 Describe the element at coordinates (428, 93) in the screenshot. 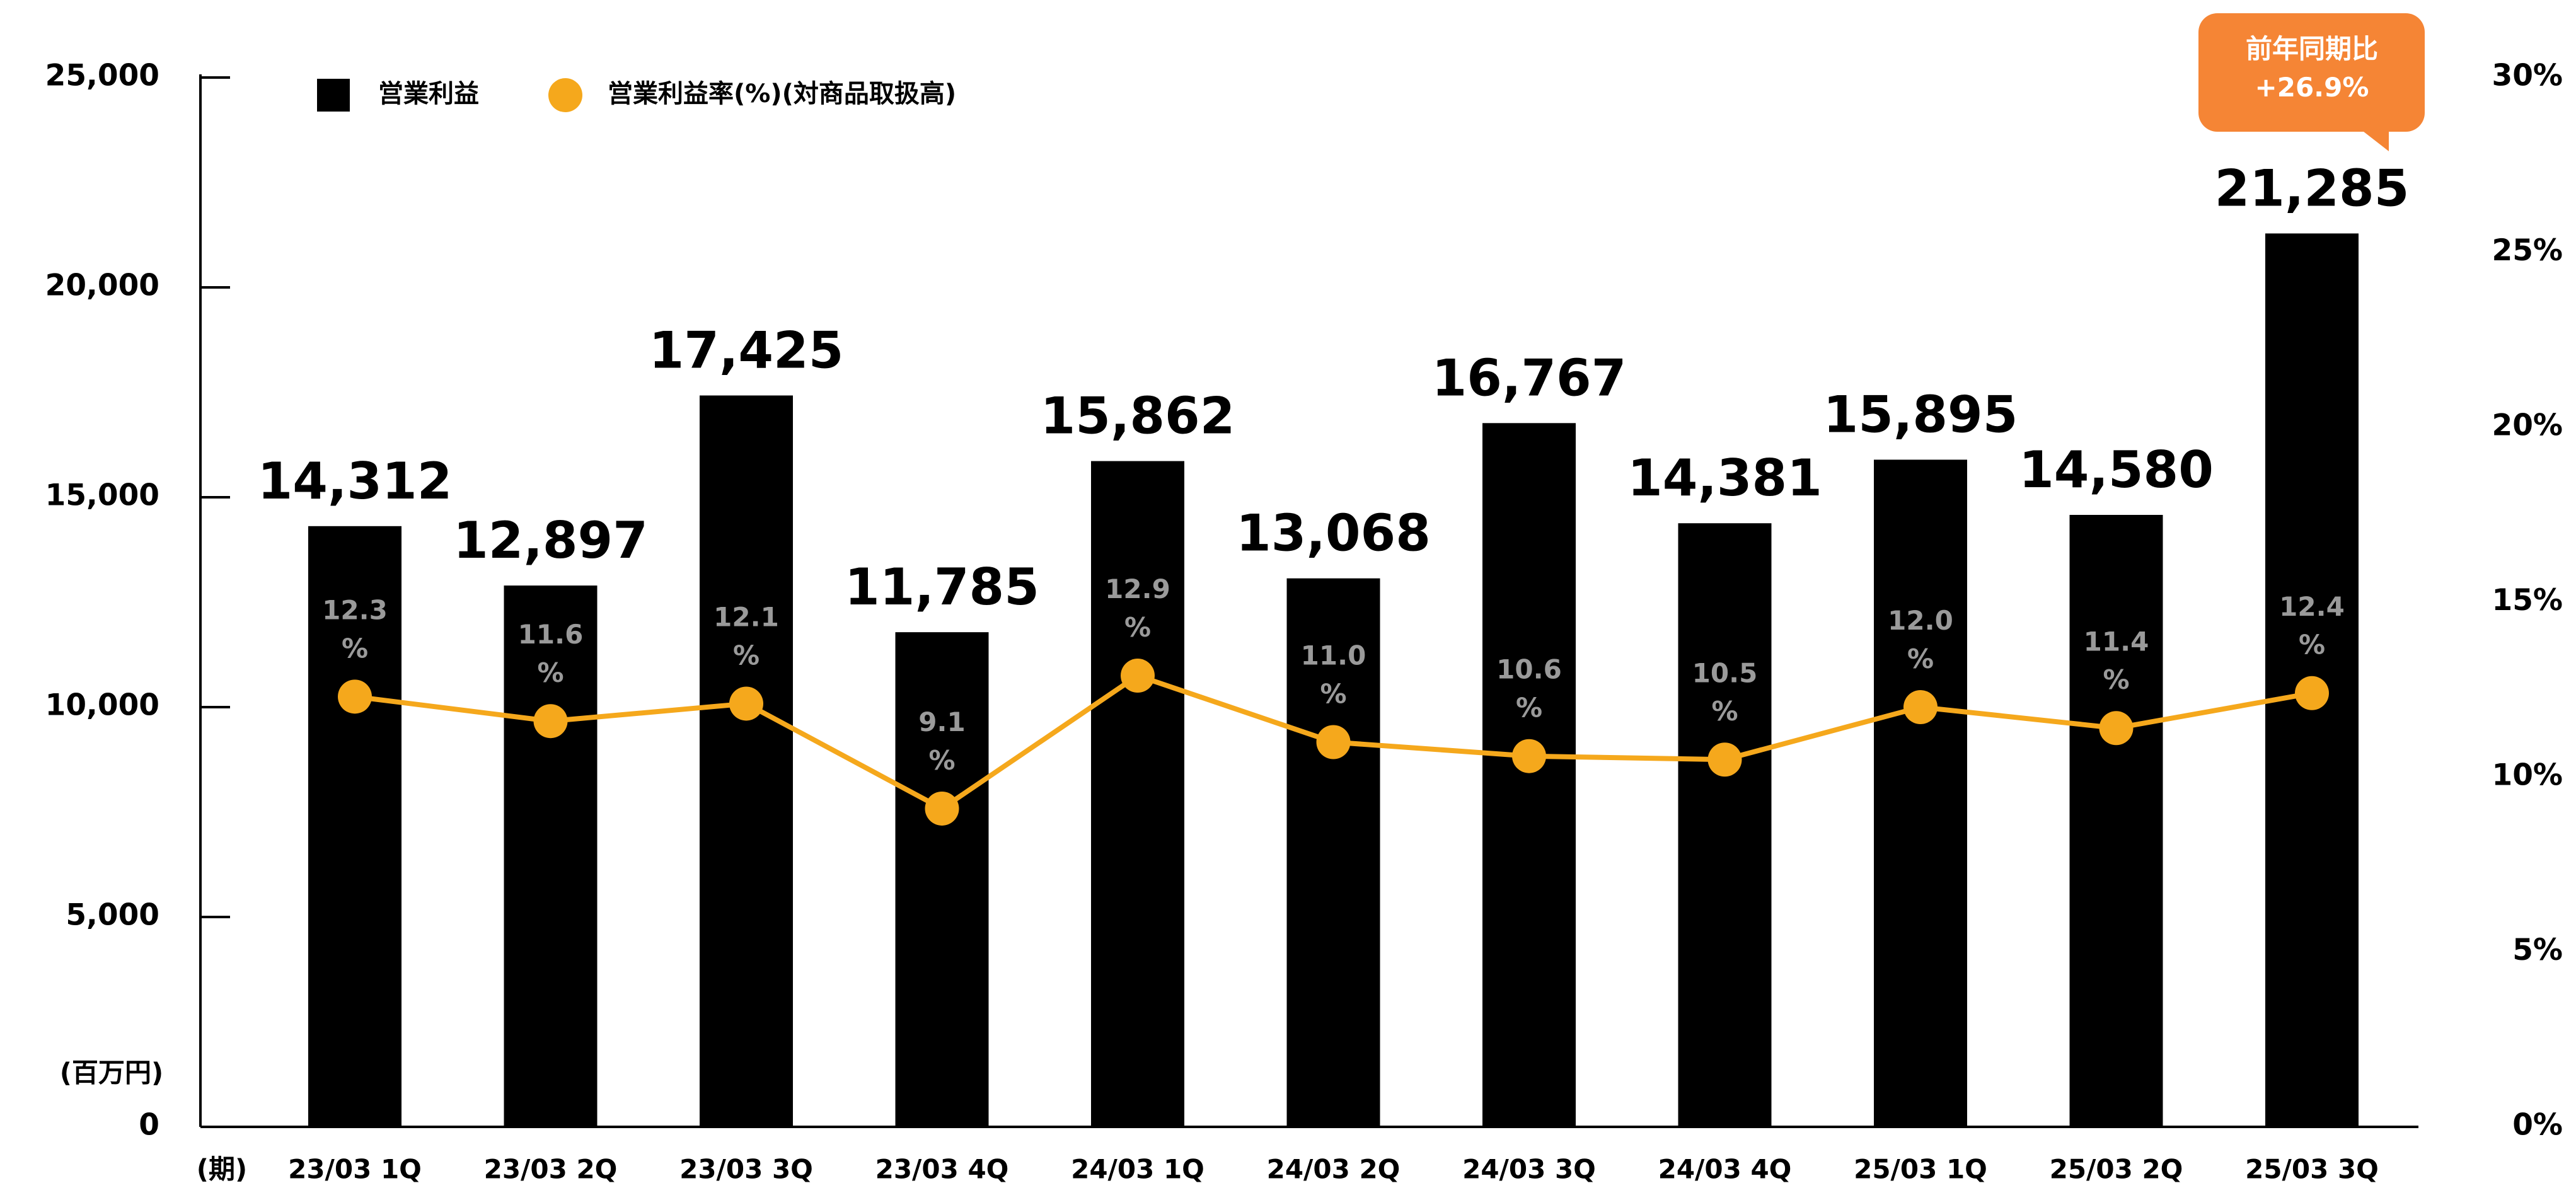

I see `legend-label: 営業利益` at that location.